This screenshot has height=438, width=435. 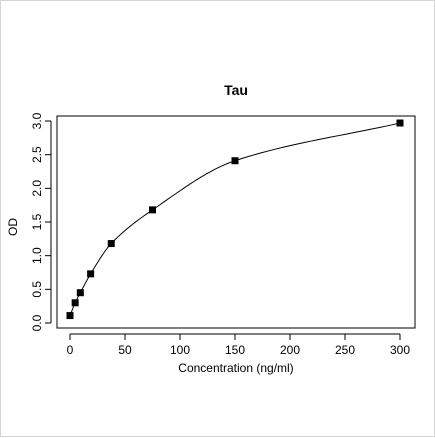 What do you see at coordinates (290, 350) in the screenshot?
I see `x-tick-label: 200` at bounding box center [290, 350].